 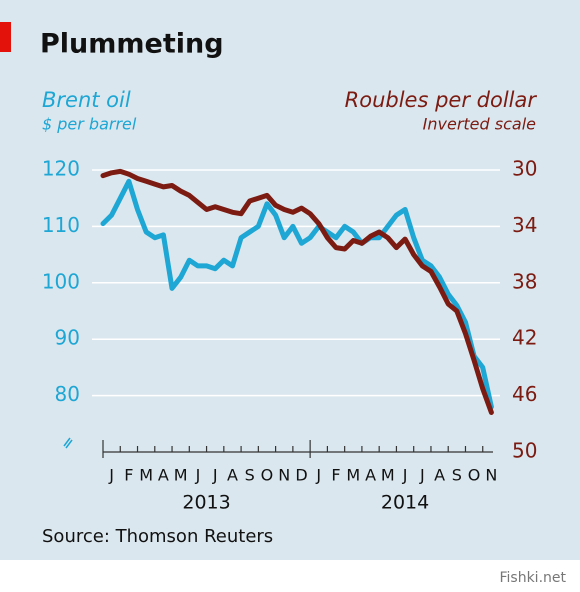 What do you see at coordinates (61, 225) in the screenshot?
I see `y-tick-label: 110` at bounding box center [61, 225].